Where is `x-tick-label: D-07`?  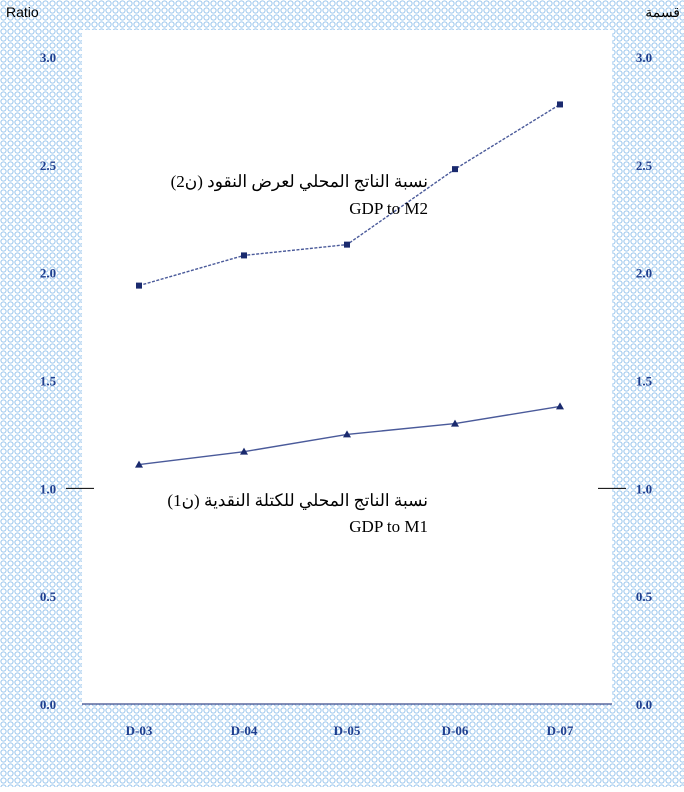 x-tick-label: D-07 is located at coordinates (560, 730).